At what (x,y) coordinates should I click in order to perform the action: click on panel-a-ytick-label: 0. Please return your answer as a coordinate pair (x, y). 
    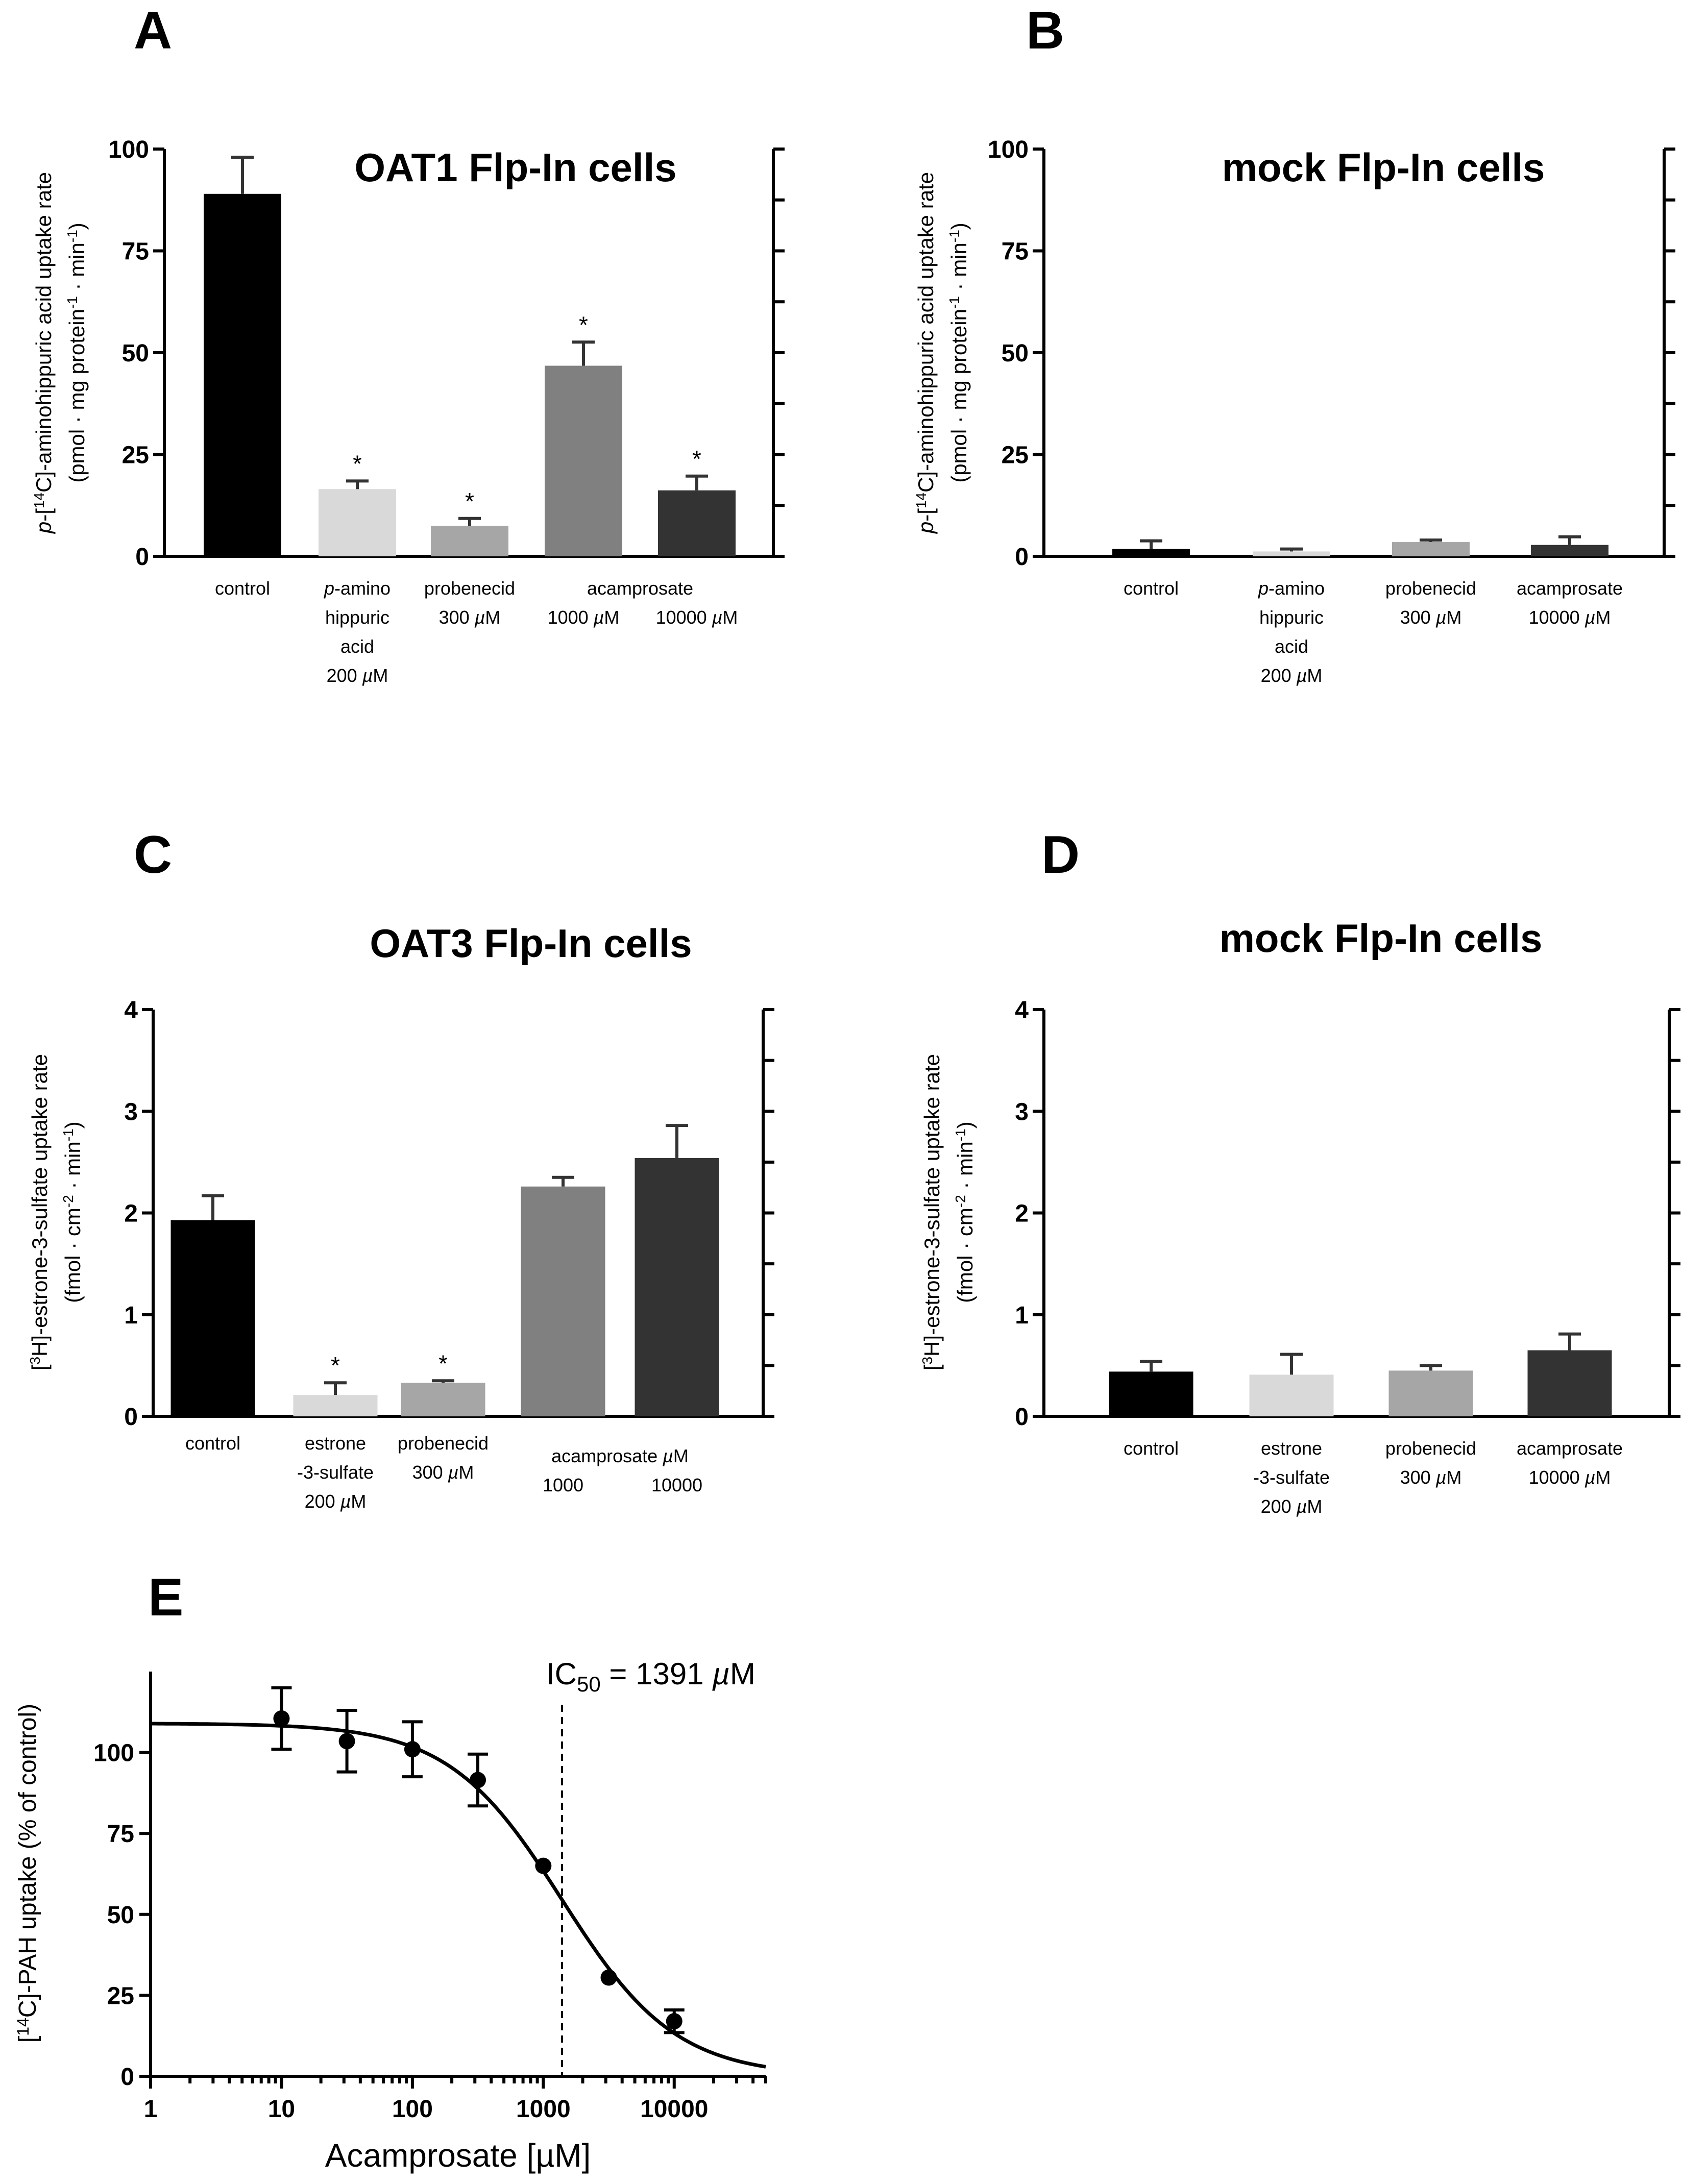
    Looking at the image, I should click on (142, 557).